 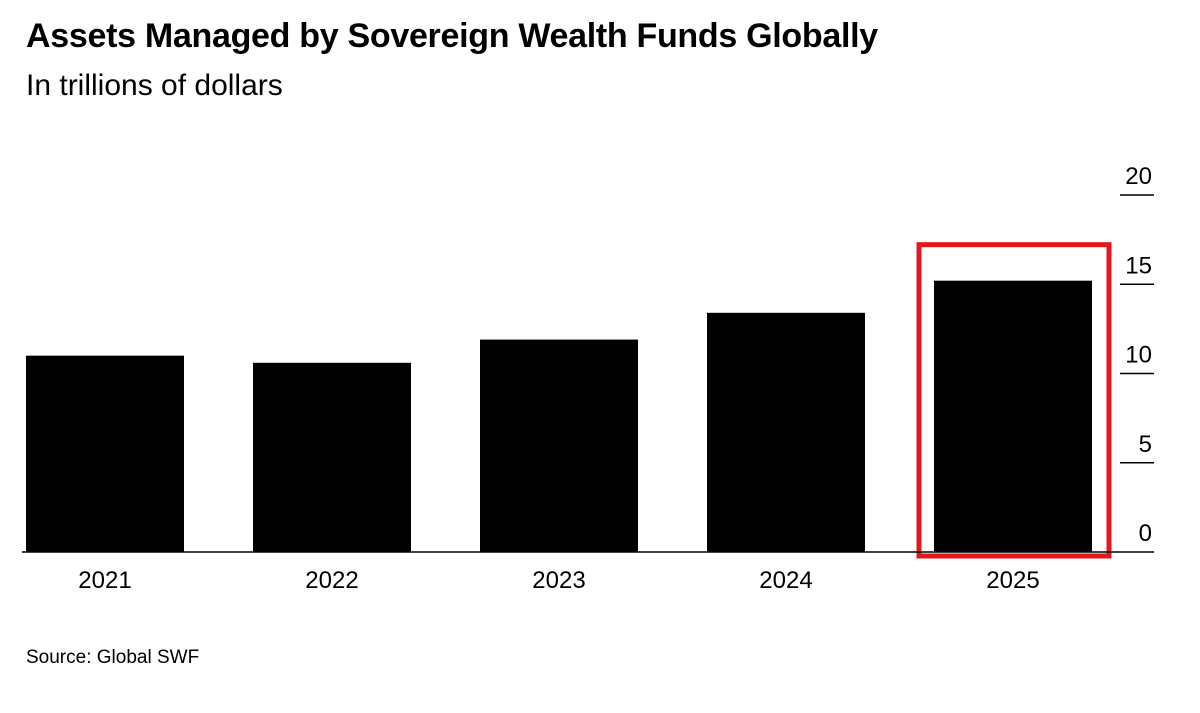 I want to click on y-tick-label: 0, so click(x=1145, y=533).